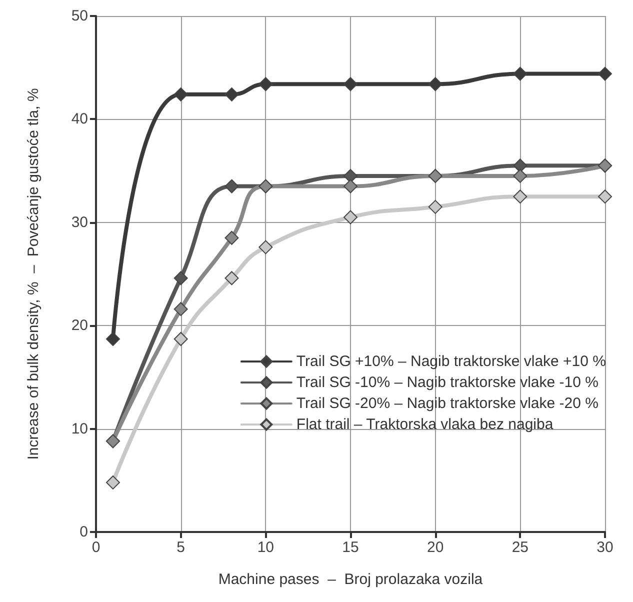 Image resolution: width=633 pixels, height=602 pixels. Describe the element at coordinates (79, 429) in the screenshot. I see `y-tick-label: 10` at that location.